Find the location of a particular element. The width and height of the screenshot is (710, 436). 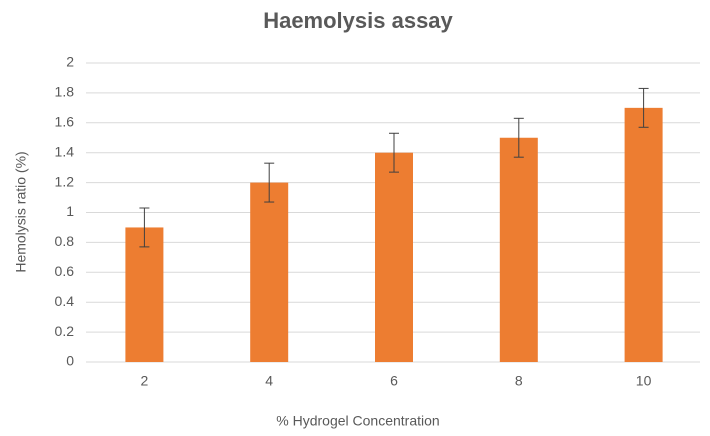

y-tick-label: 1.2 is located at coordinates (65, 181).